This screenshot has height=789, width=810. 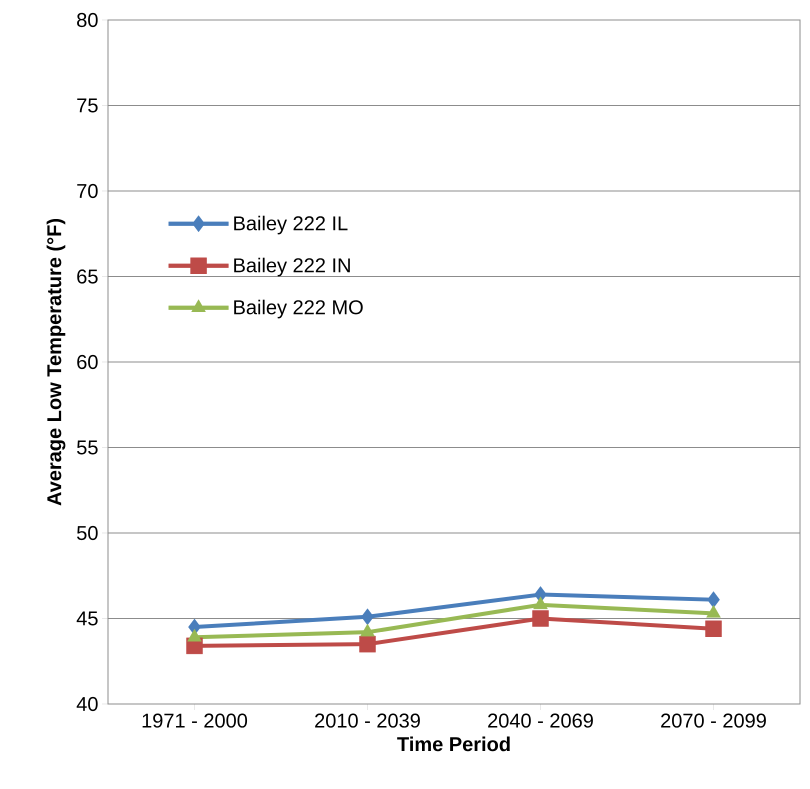 What do you see at coordinates (367, 721) in the screenshot?
I see `x-tick-label: 2010 - 2039` at bounding box center [367, 721].